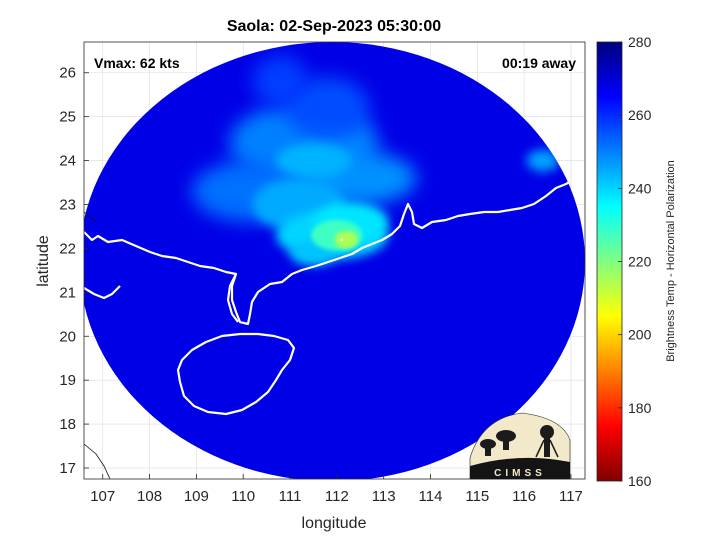 The height and width of the screenshot is (540, 720). What do you see at coordinates (97, 345) in the screenshot?
I see `land-border` at bounding box center [97, 345].